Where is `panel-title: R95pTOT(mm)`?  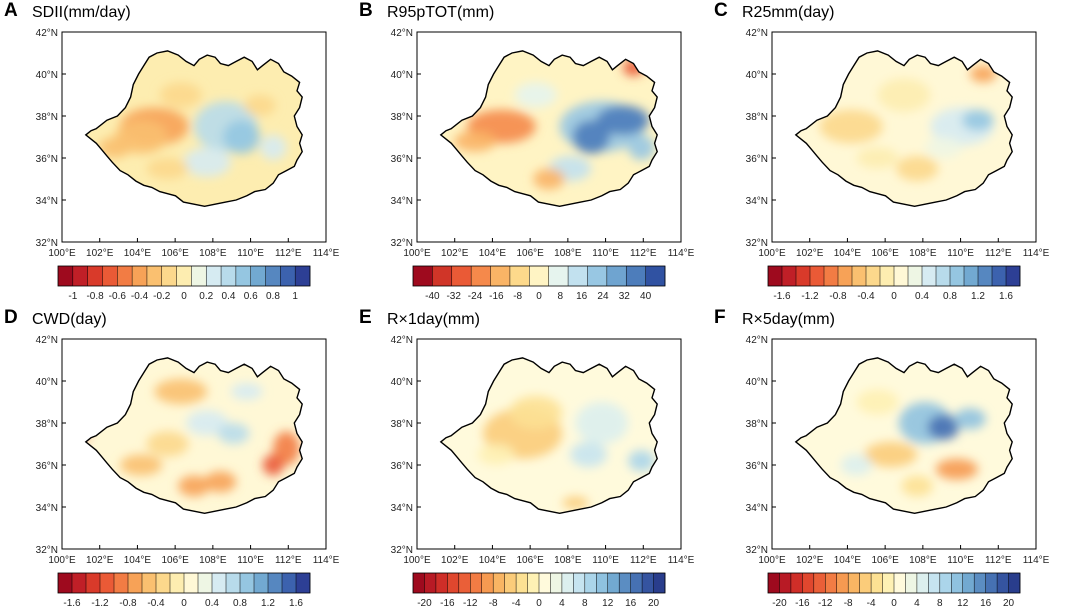 panel-title: R95pTOT(mm) is located at coordinates (441, 12).